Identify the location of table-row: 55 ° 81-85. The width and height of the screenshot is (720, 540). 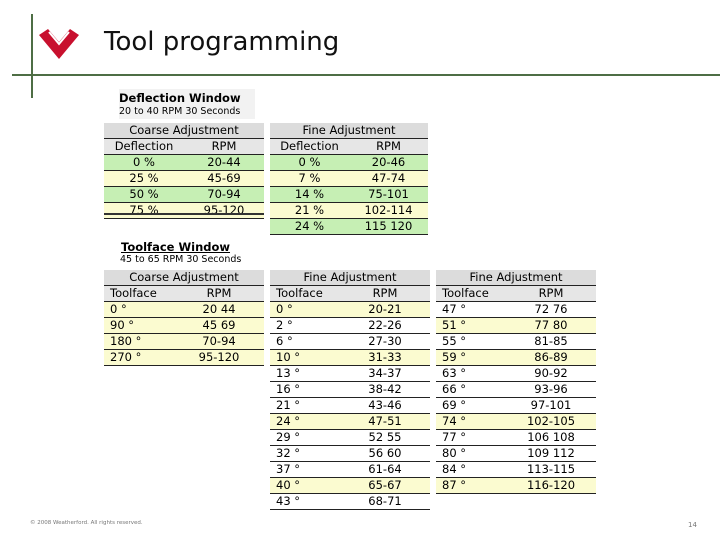
(516, 341).